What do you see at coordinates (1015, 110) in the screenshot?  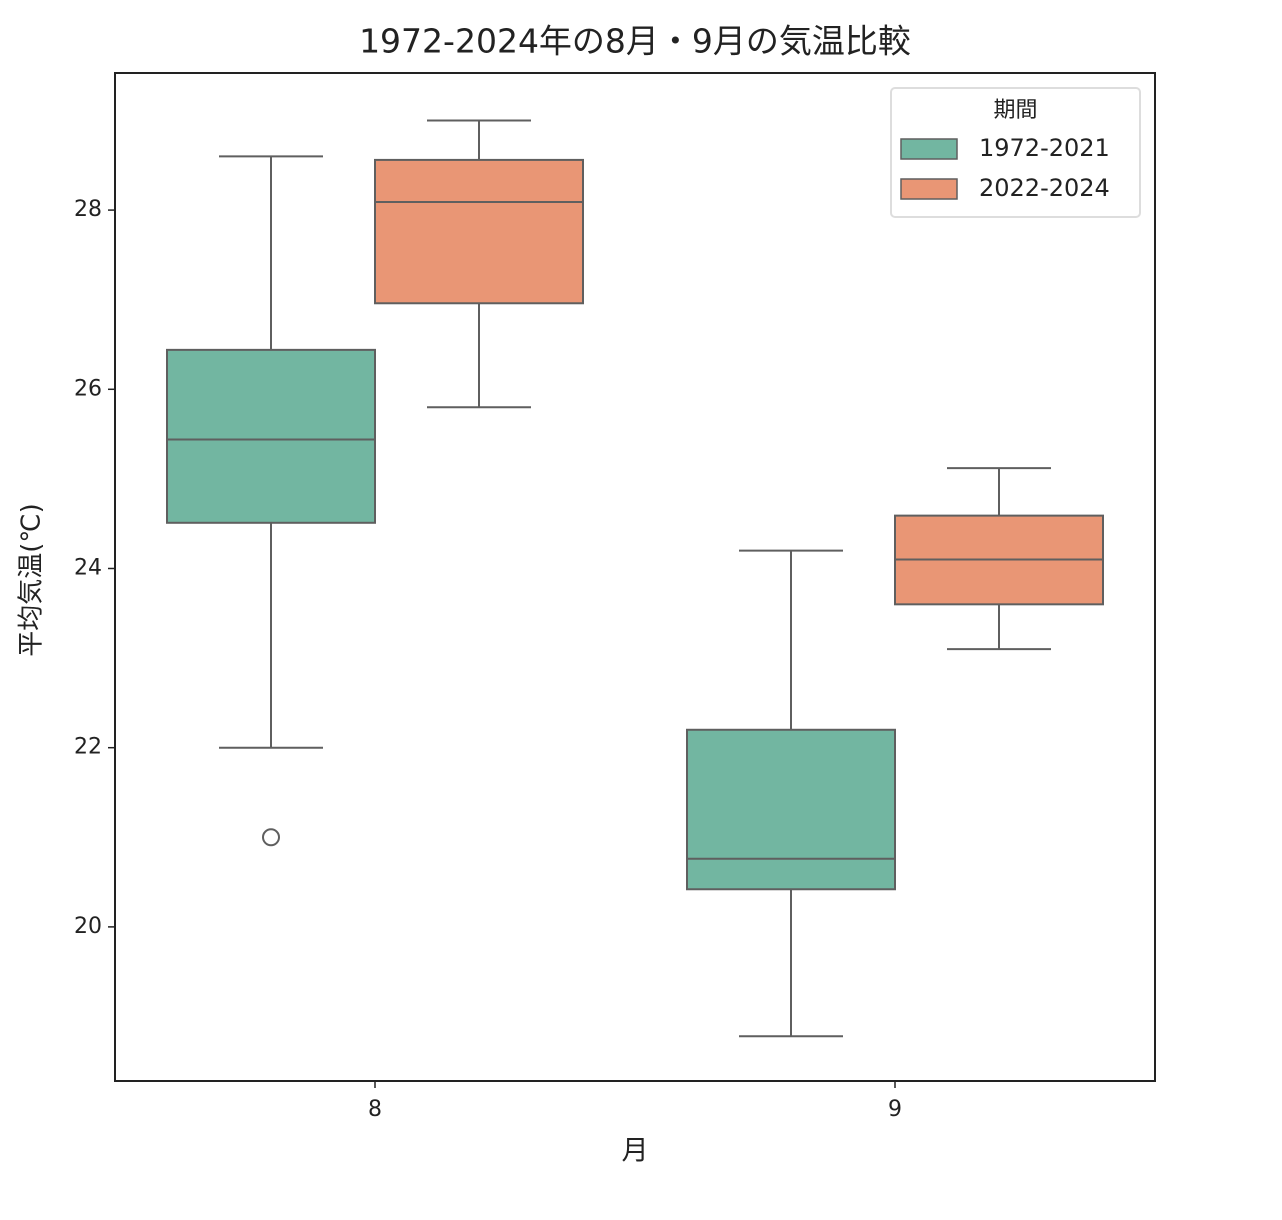 I see `legend-title: 期間` at bounding box center [1015, 110].